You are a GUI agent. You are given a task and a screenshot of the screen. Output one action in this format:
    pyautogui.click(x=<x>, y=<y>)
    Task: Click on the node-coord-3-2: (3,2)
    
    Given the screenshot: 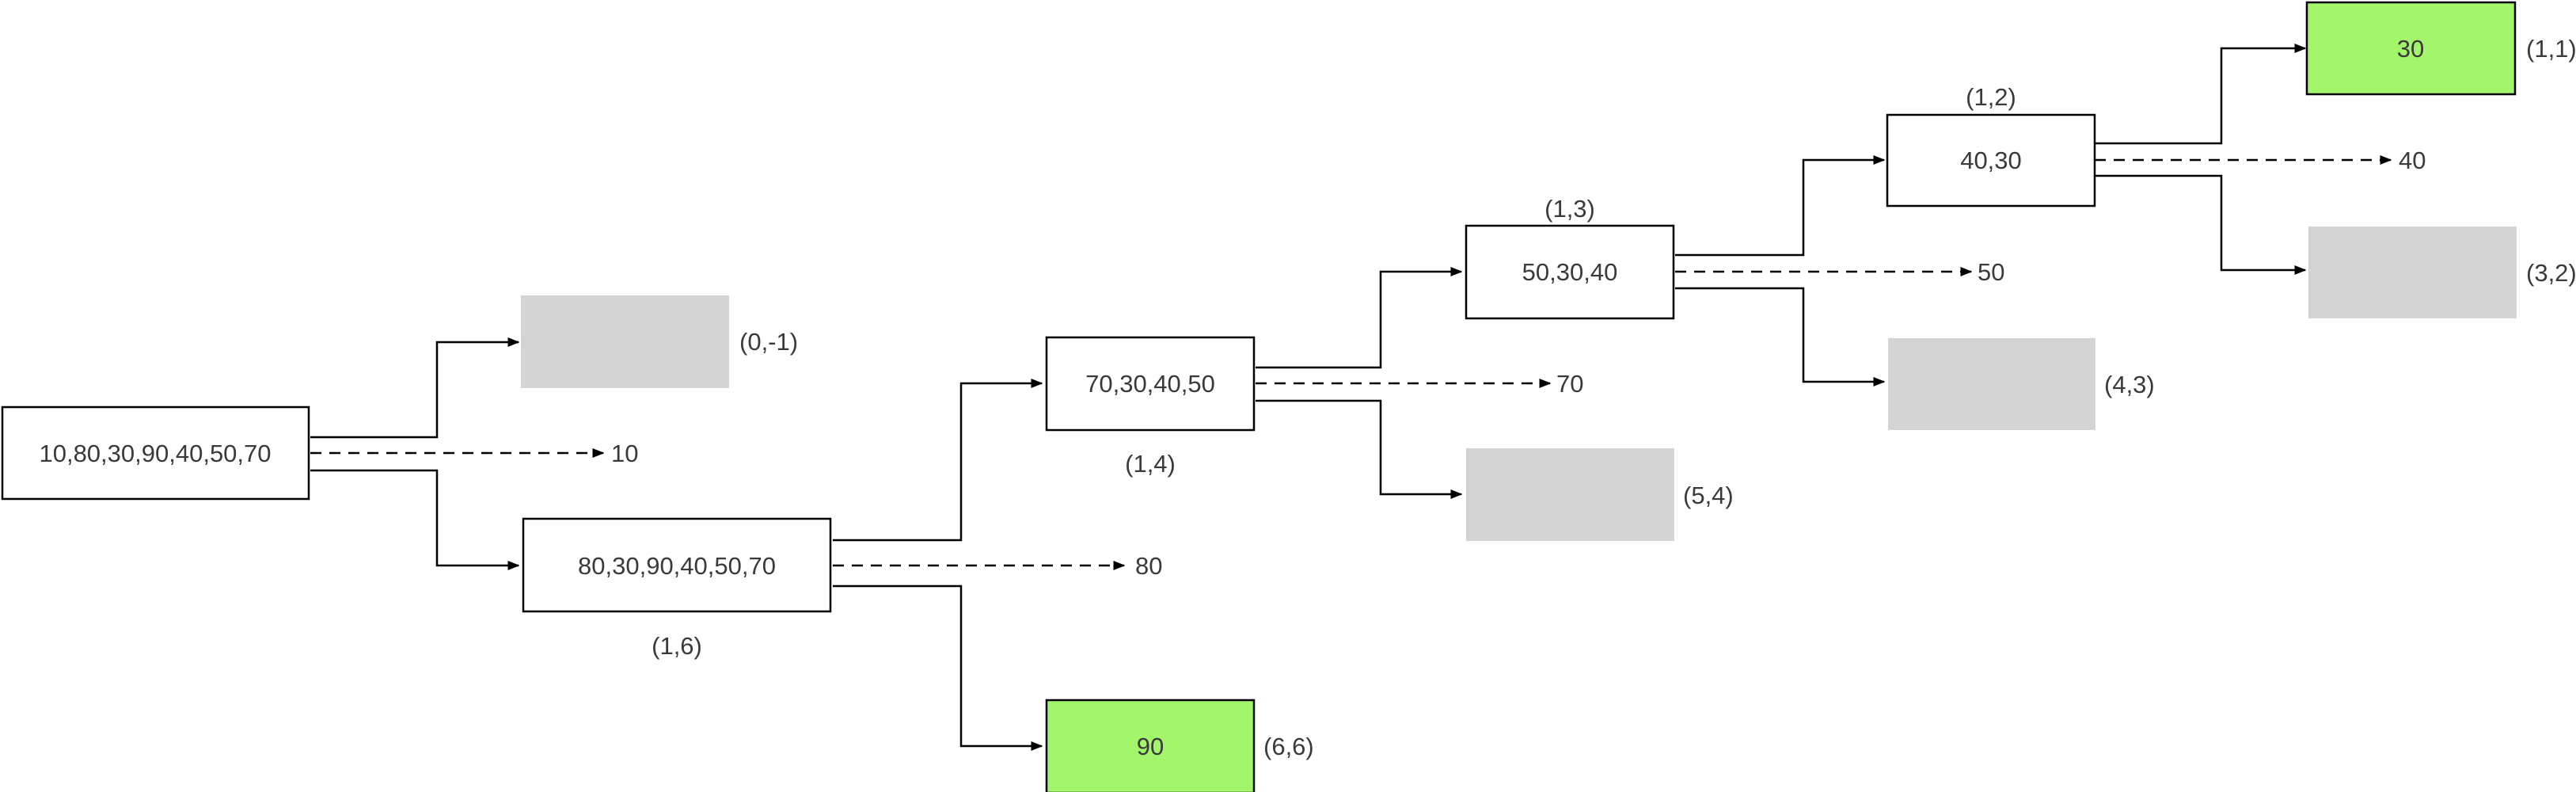 What is the action you would take?
    pyautogui.click(x=2551, y=273)
    